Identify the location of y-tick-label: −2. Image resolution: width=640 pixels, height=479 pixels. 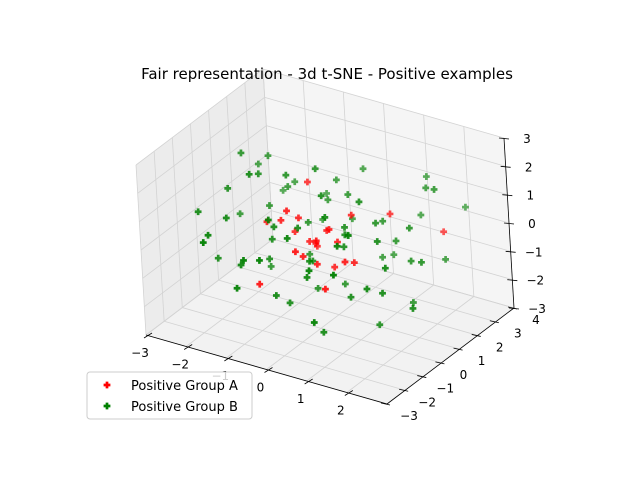
(427, 402).